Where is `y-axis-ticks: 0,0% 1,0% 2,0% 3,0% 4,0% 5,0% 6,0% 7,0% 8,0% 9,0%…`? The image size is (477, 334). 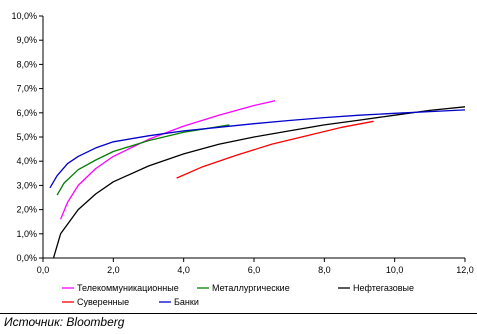 y-axis-ticks: 0,0% 1,0% 2,0% 3,0% 4,0% 5,0% 6,0% 7,0% 8,0% 9,0%… is located at coordinates (27, 137).